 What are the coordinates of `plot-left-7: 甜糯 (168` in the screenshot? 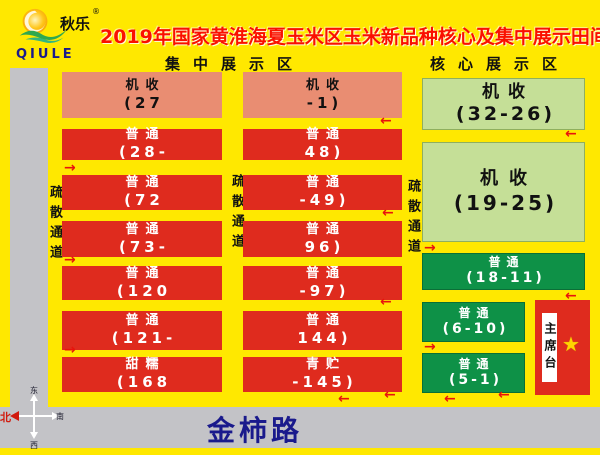 It's located at (142, 374).